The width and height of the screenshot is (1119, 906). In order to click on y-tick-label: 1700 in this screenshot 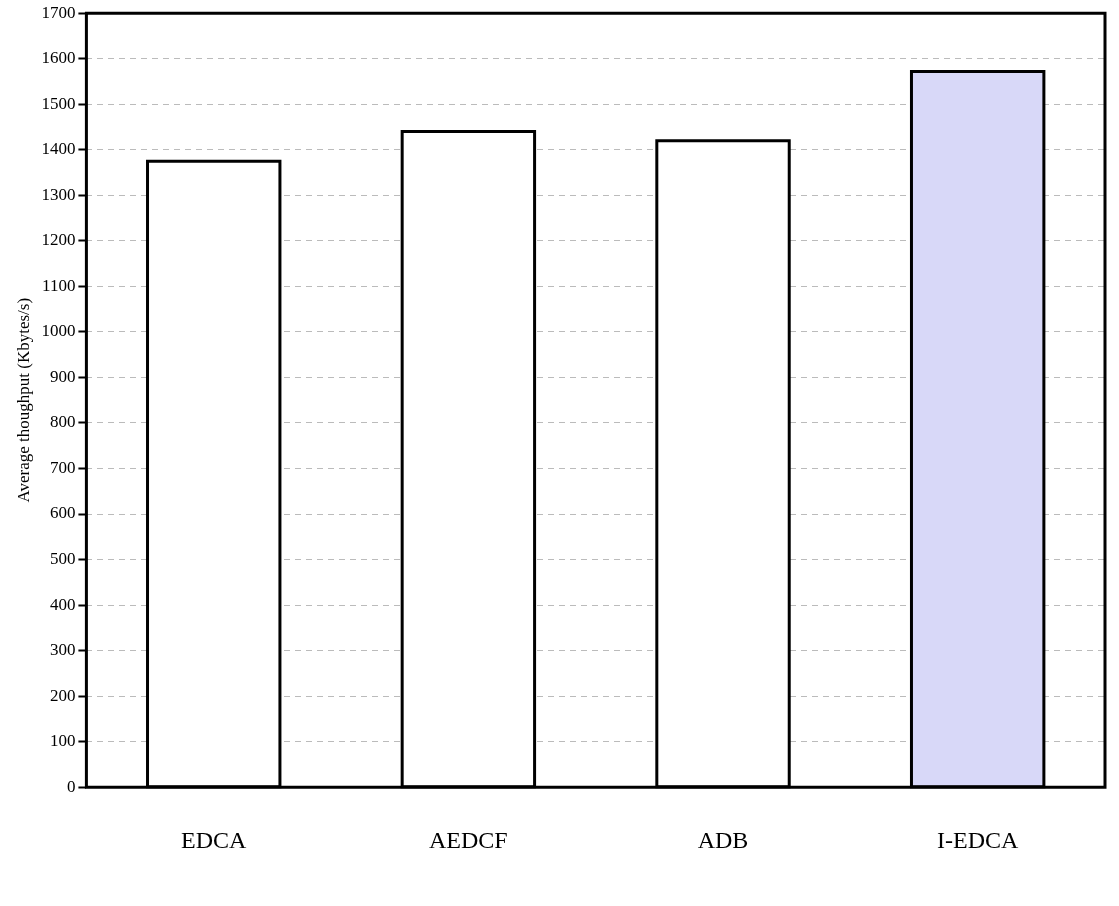, I will do `click(58, 12)`.